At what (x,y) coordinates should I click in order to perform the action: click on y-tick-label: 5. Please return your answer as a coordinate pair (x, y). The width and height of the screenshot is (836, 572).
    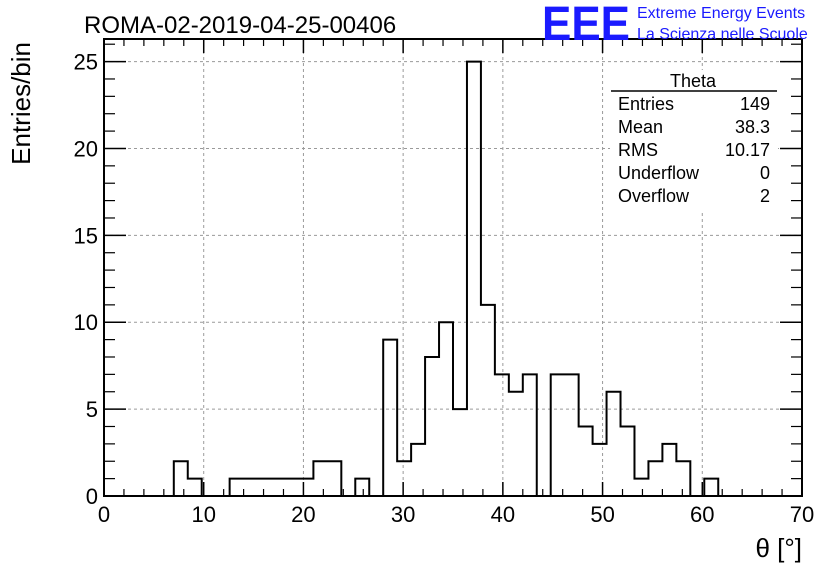
    Looking at the image, I should click on (92, 409).